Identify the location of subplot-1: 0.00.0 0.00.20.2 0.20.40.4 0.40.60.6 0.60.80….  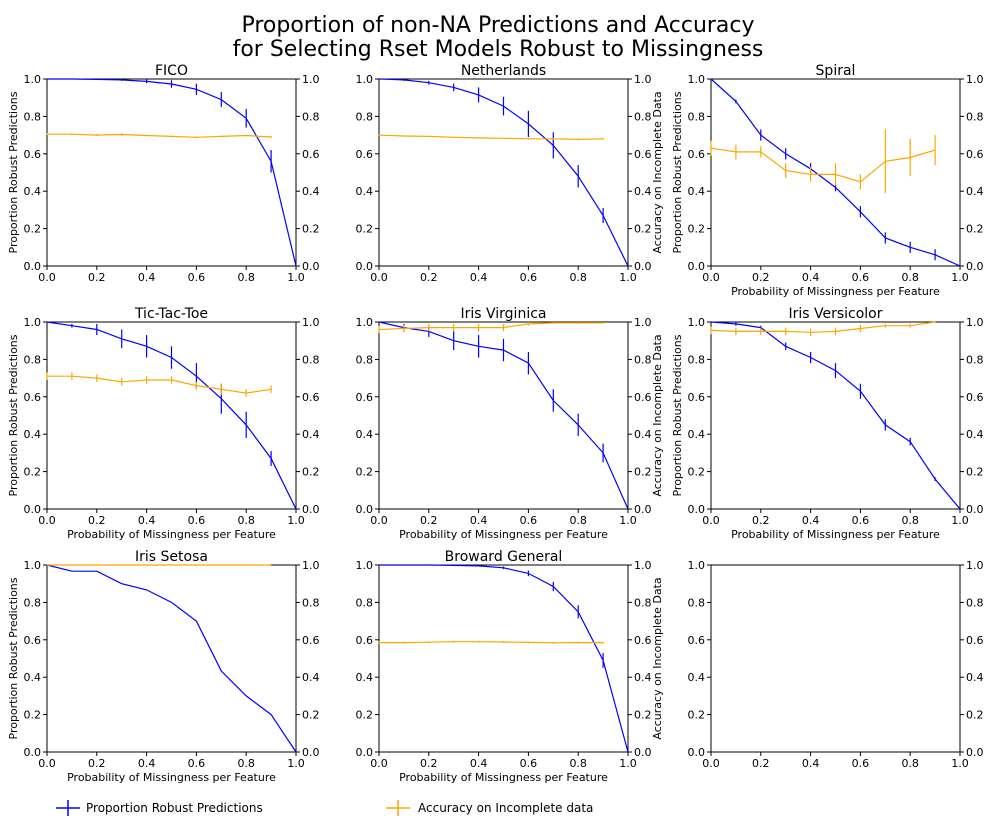
(510, 173).